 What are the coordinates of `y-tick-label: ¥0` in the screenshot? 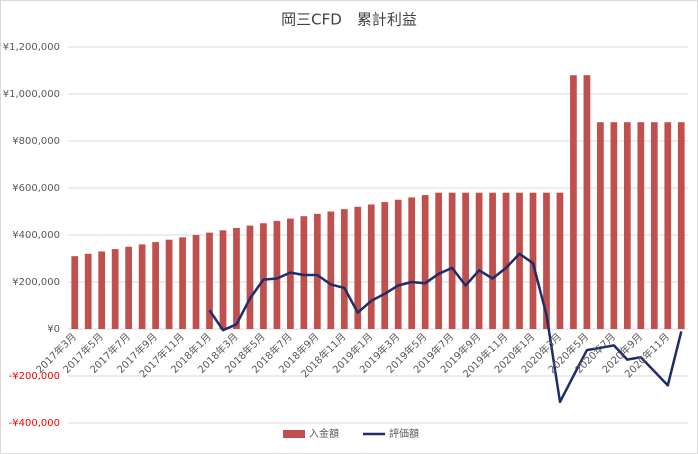 It's located at (53, 329).